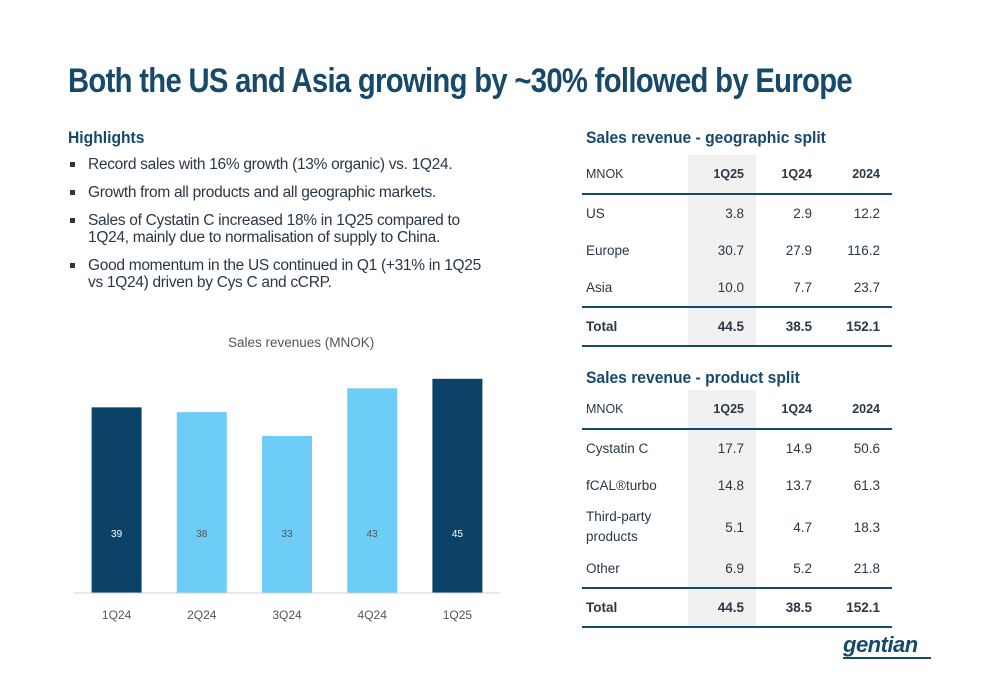 The image size is (1000, 685). Describe the element at coordinates (722, 569) in the screenshot. I see `table-cell: 6.9` at that location.